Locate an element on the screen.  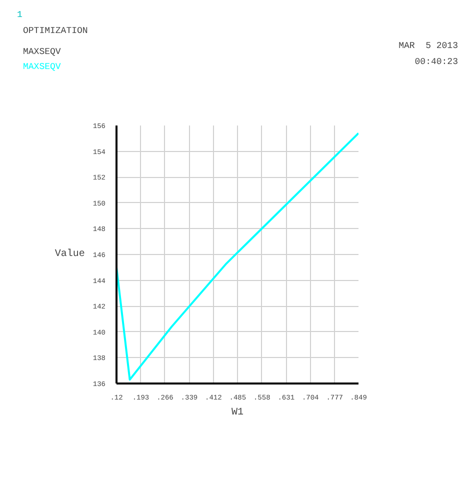
chart-title: OPTIMIZATION is located at coordinates (55, 31).